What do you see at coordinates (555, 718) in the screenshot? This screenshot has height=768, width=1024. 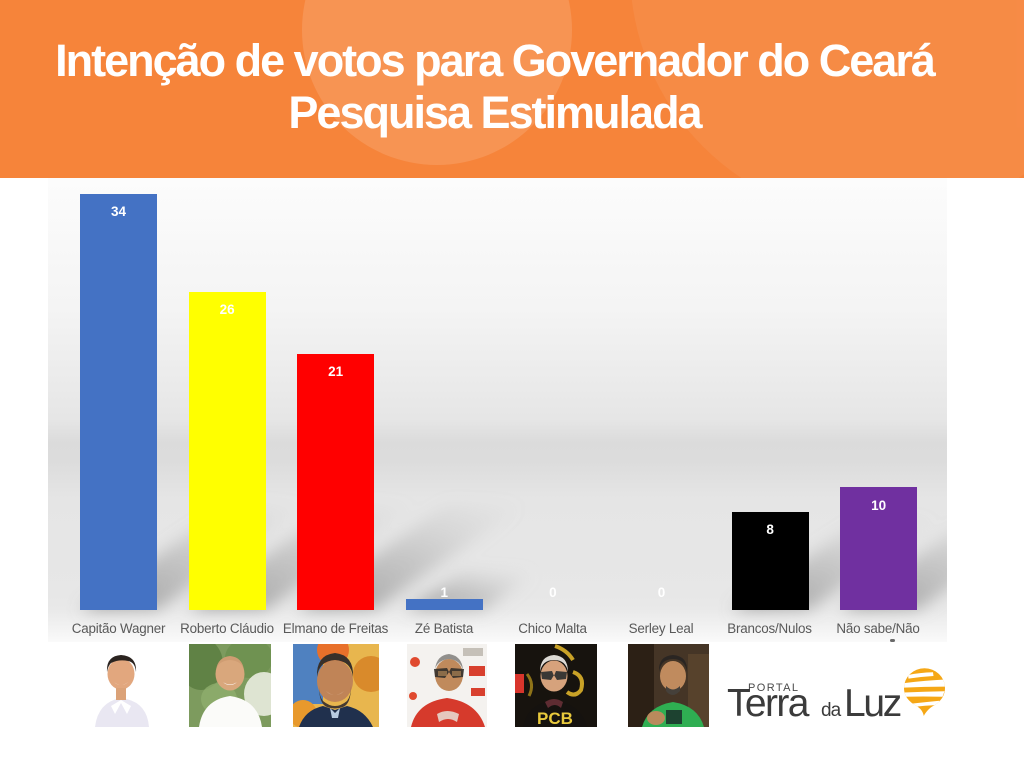 I see `svg-text: PCB` at bounding box center [555, 718].